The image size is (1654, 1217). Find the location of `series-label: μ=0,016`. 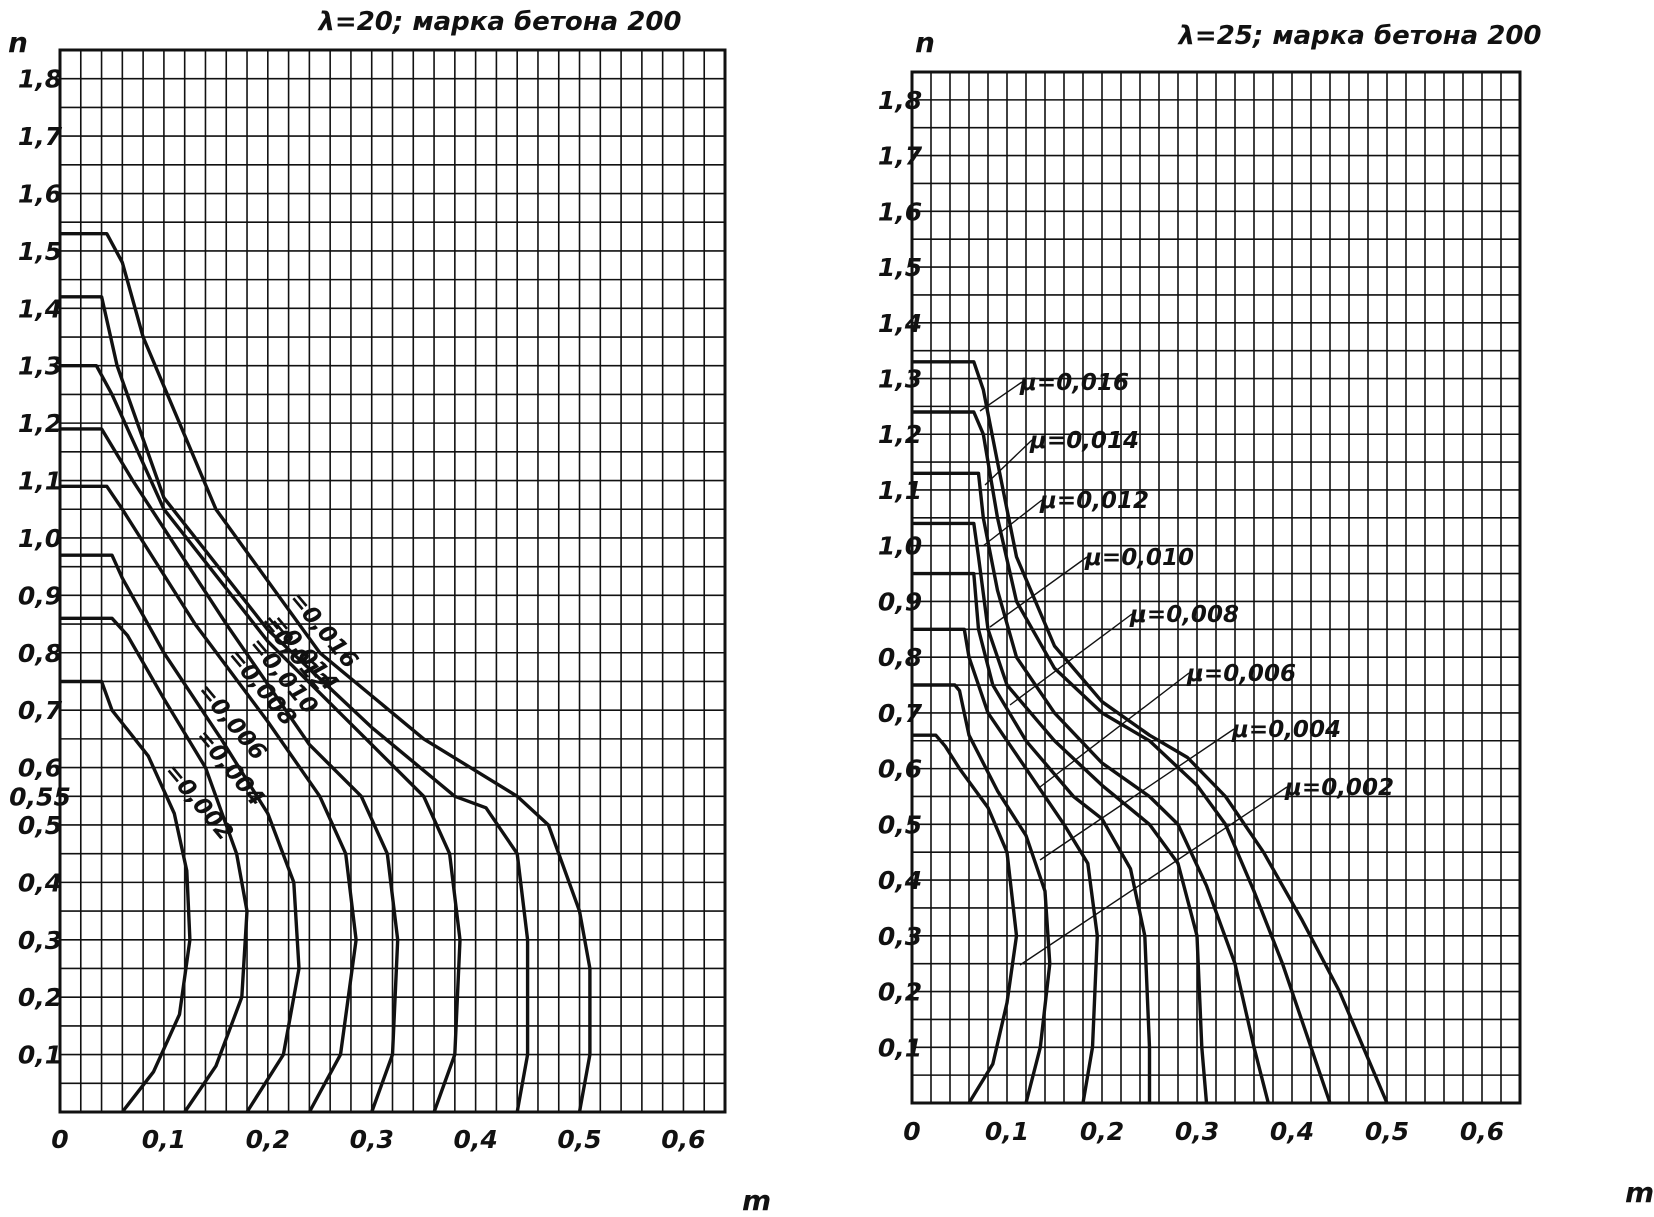

series-label: μ=0,016 is located at coordinates (1074, 383).